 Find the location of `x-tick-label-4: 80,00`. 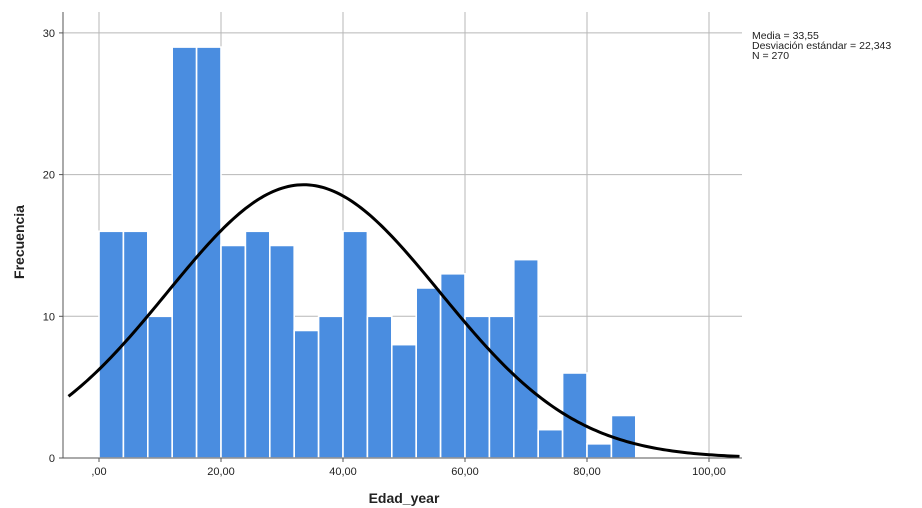

x-tick-label-4: 80,00 is located at coordinates (587, 472).